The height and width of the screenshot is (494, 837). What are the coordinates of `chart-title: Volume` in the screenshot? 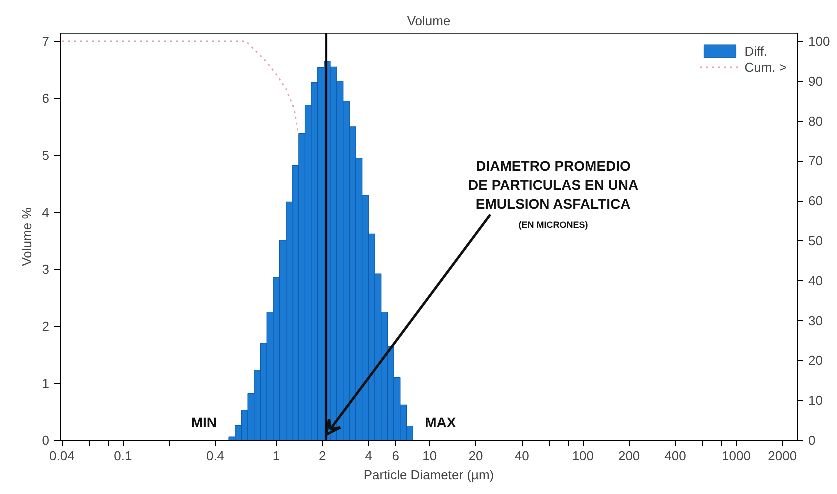 It's located at (429, 21).